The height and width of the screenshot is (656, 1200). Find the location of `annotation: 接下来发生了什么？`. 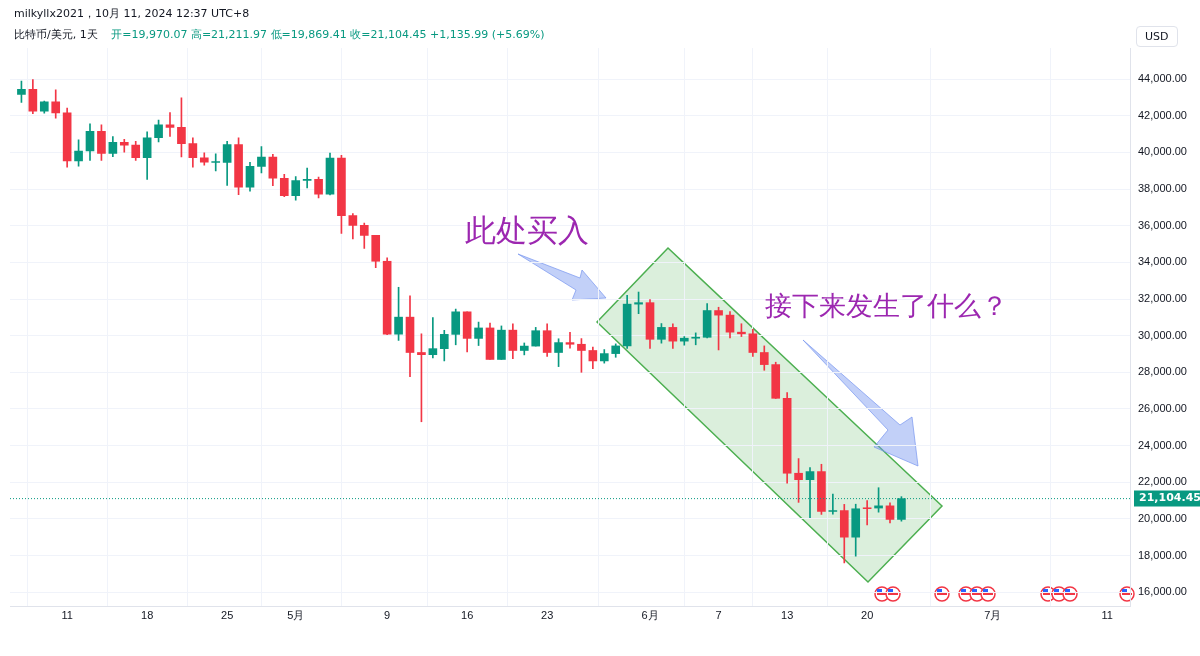

annotation: 接下来发生了什么？ is located at coordinates (886, 306).